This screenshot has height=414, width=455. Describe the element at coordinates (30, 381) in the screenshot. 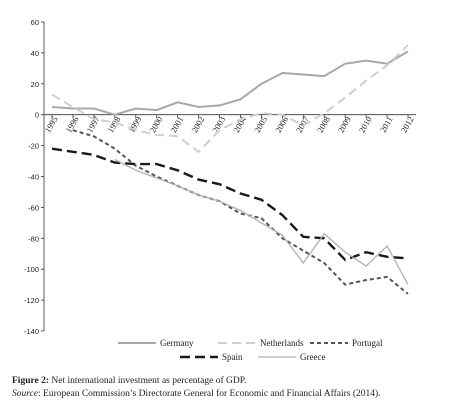

I see `caption-label: Figure 2:` at that location.